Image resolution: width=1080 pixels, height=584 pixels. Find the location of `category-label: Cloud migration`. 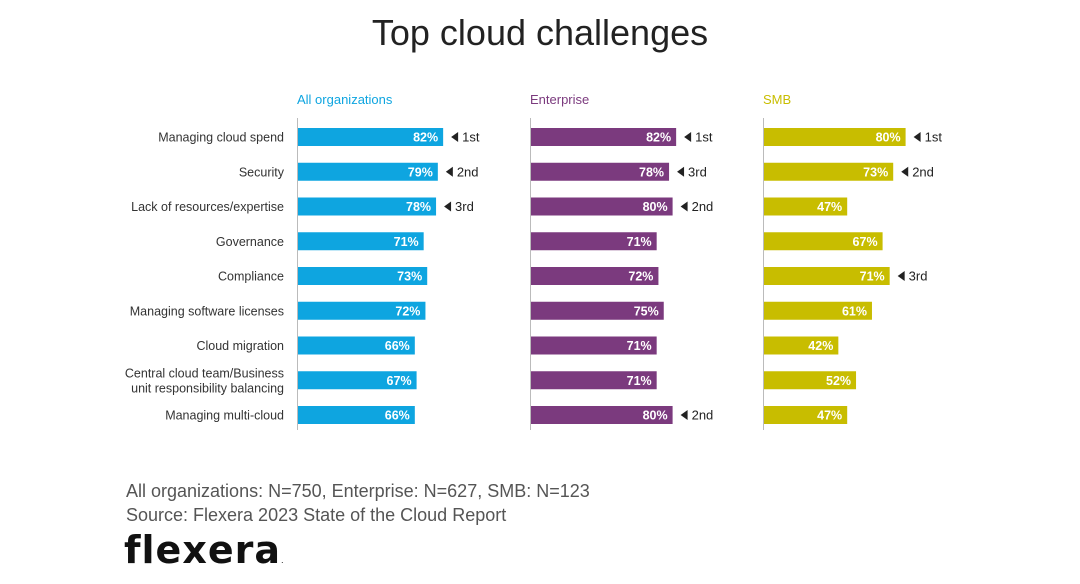

category-label: Cloud migration is located at coordinates (240, 346).